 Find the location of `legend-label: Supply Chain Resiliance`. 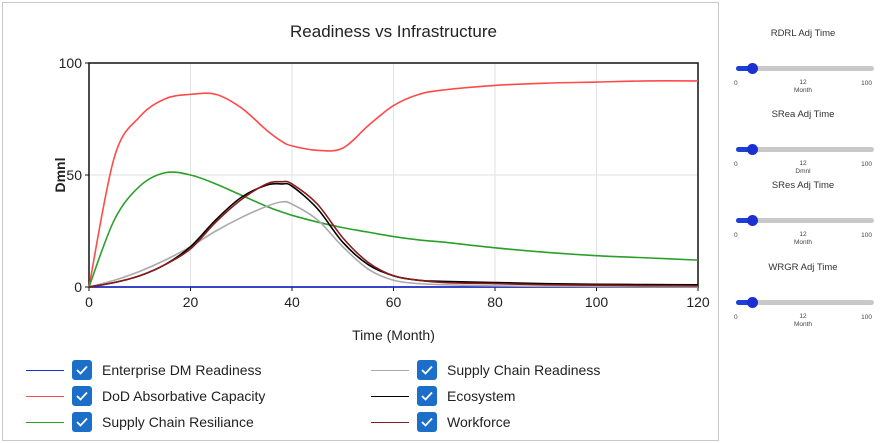

legend-label: Supply Chain Resiliance is located at coordinates (178, 422).